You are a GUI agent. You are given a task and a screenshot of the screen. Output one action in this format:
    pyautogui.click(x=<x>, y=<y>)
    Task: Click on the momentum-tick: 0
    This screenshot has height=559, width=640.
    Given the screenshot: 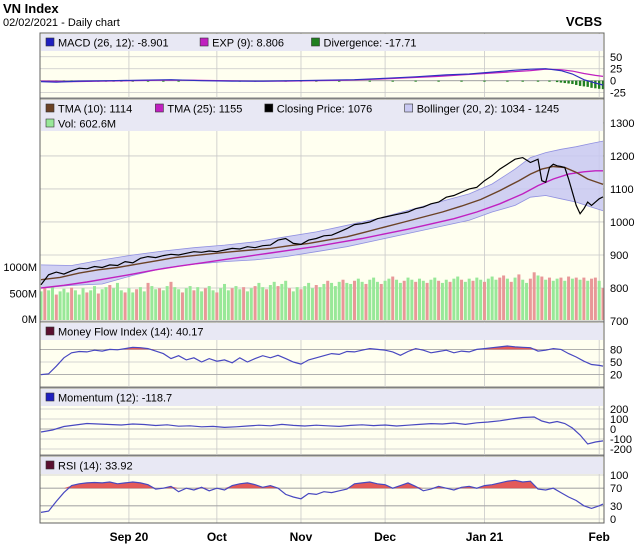 What is the action you would take?
    pyautogui.click(x=613, y=430)
    